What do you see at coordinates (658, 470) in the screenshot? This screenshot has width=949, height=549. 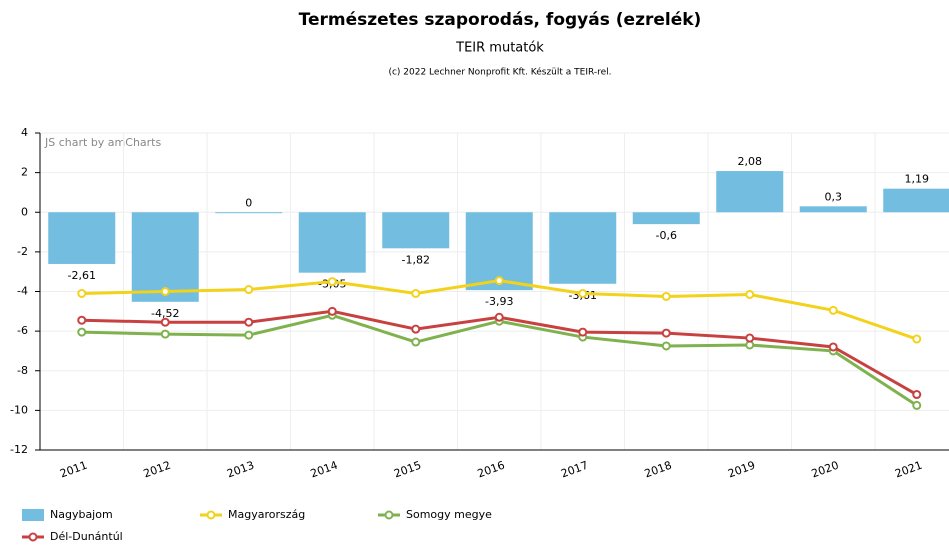 I see `x-tick-label: 2018` at bounding box center [658, 470].